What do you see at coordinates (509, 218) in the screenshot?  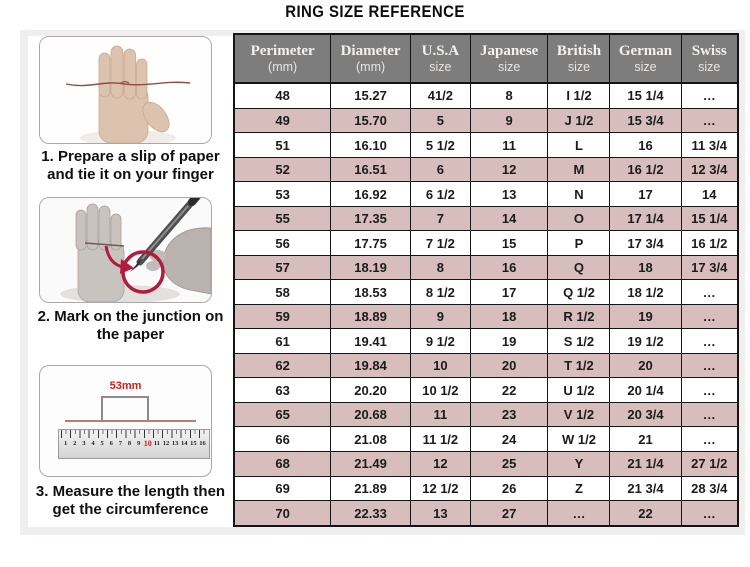 I see `cell-japanese-size: 14` at bounding box center [509, 218].